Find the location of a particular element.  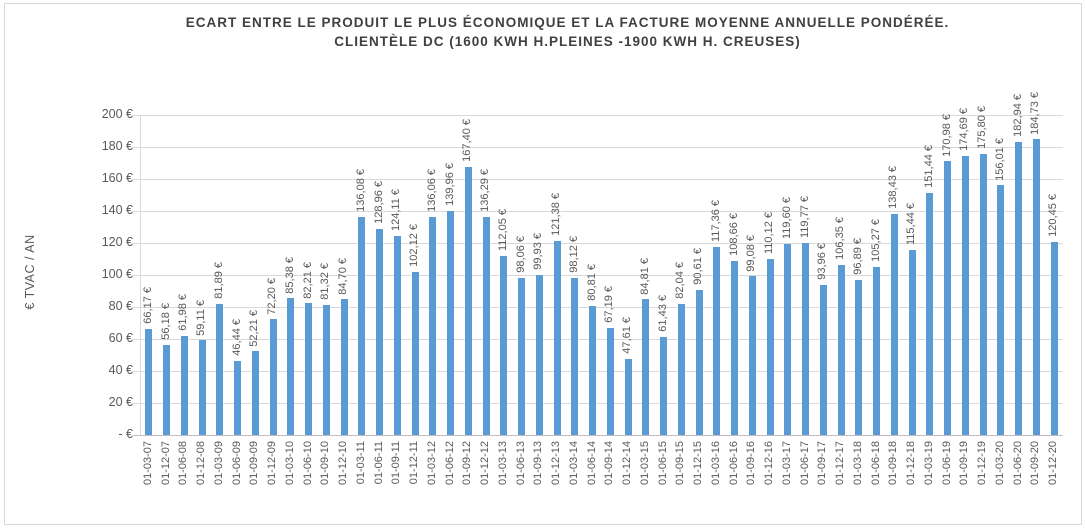

x-tick-label: 01-12-08 is located at coordinates (201, 463).